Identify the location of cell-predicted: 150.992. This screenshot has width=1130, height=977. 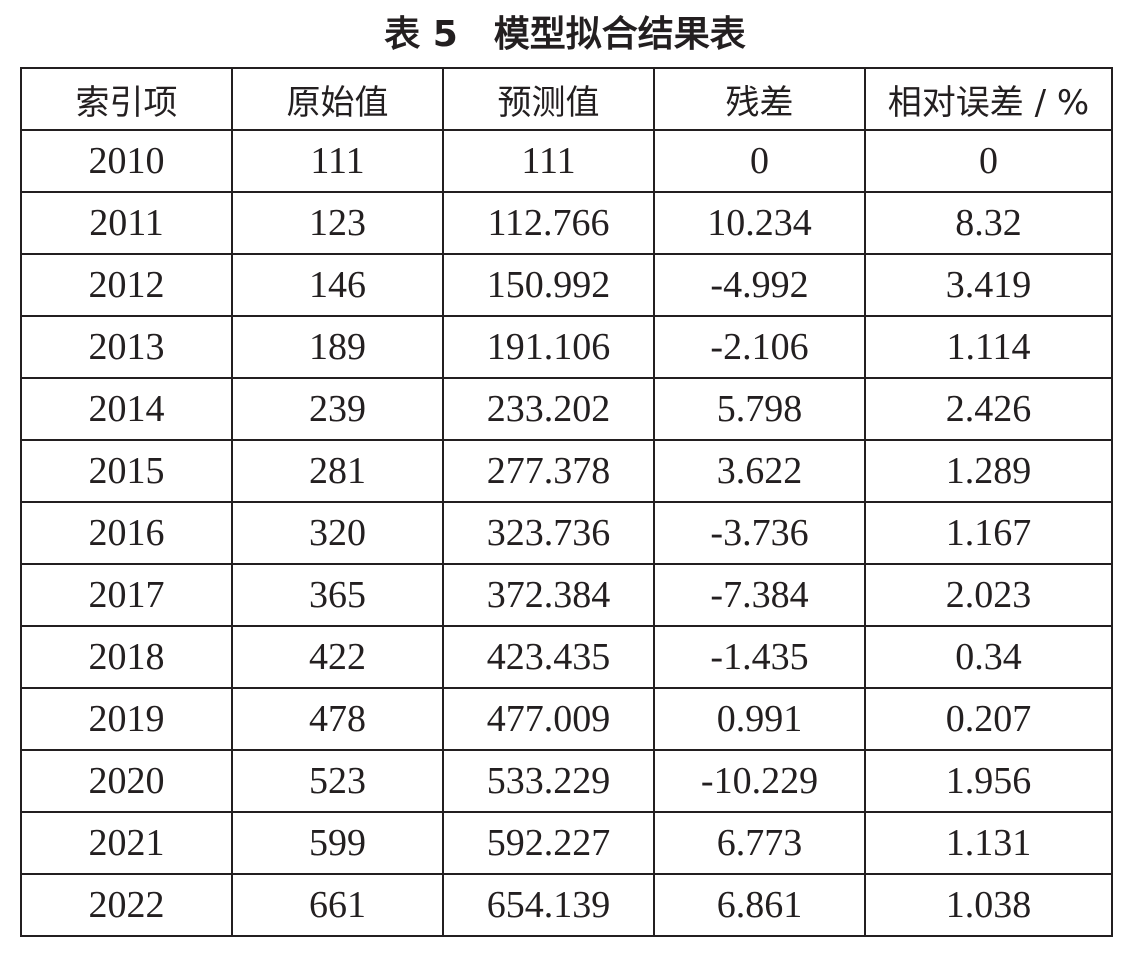
(548, 285).